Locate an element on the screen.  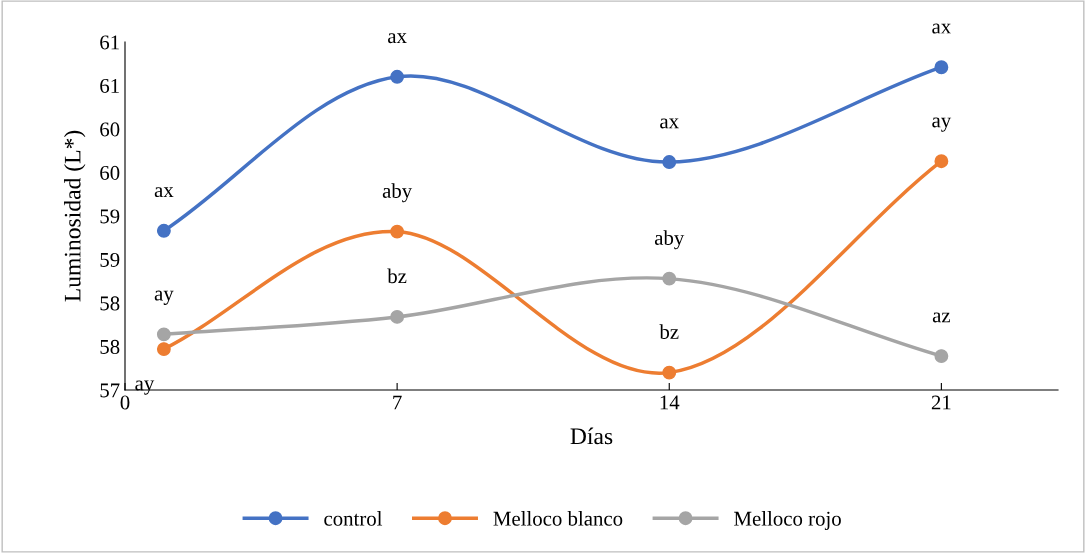
x-tick-label: 21 is located at coordinates (941, 402).